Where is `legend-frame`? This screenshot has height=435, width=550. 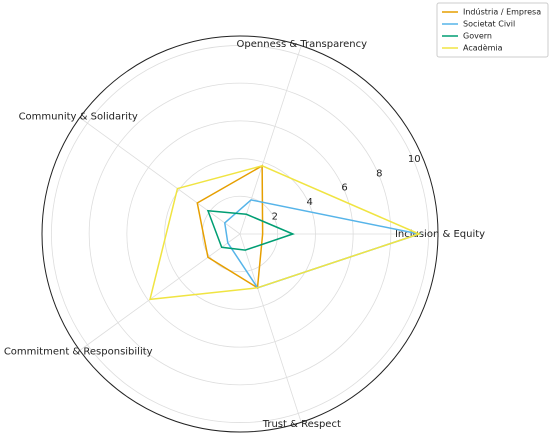 legend-frame is located at coordinates (492, 30).